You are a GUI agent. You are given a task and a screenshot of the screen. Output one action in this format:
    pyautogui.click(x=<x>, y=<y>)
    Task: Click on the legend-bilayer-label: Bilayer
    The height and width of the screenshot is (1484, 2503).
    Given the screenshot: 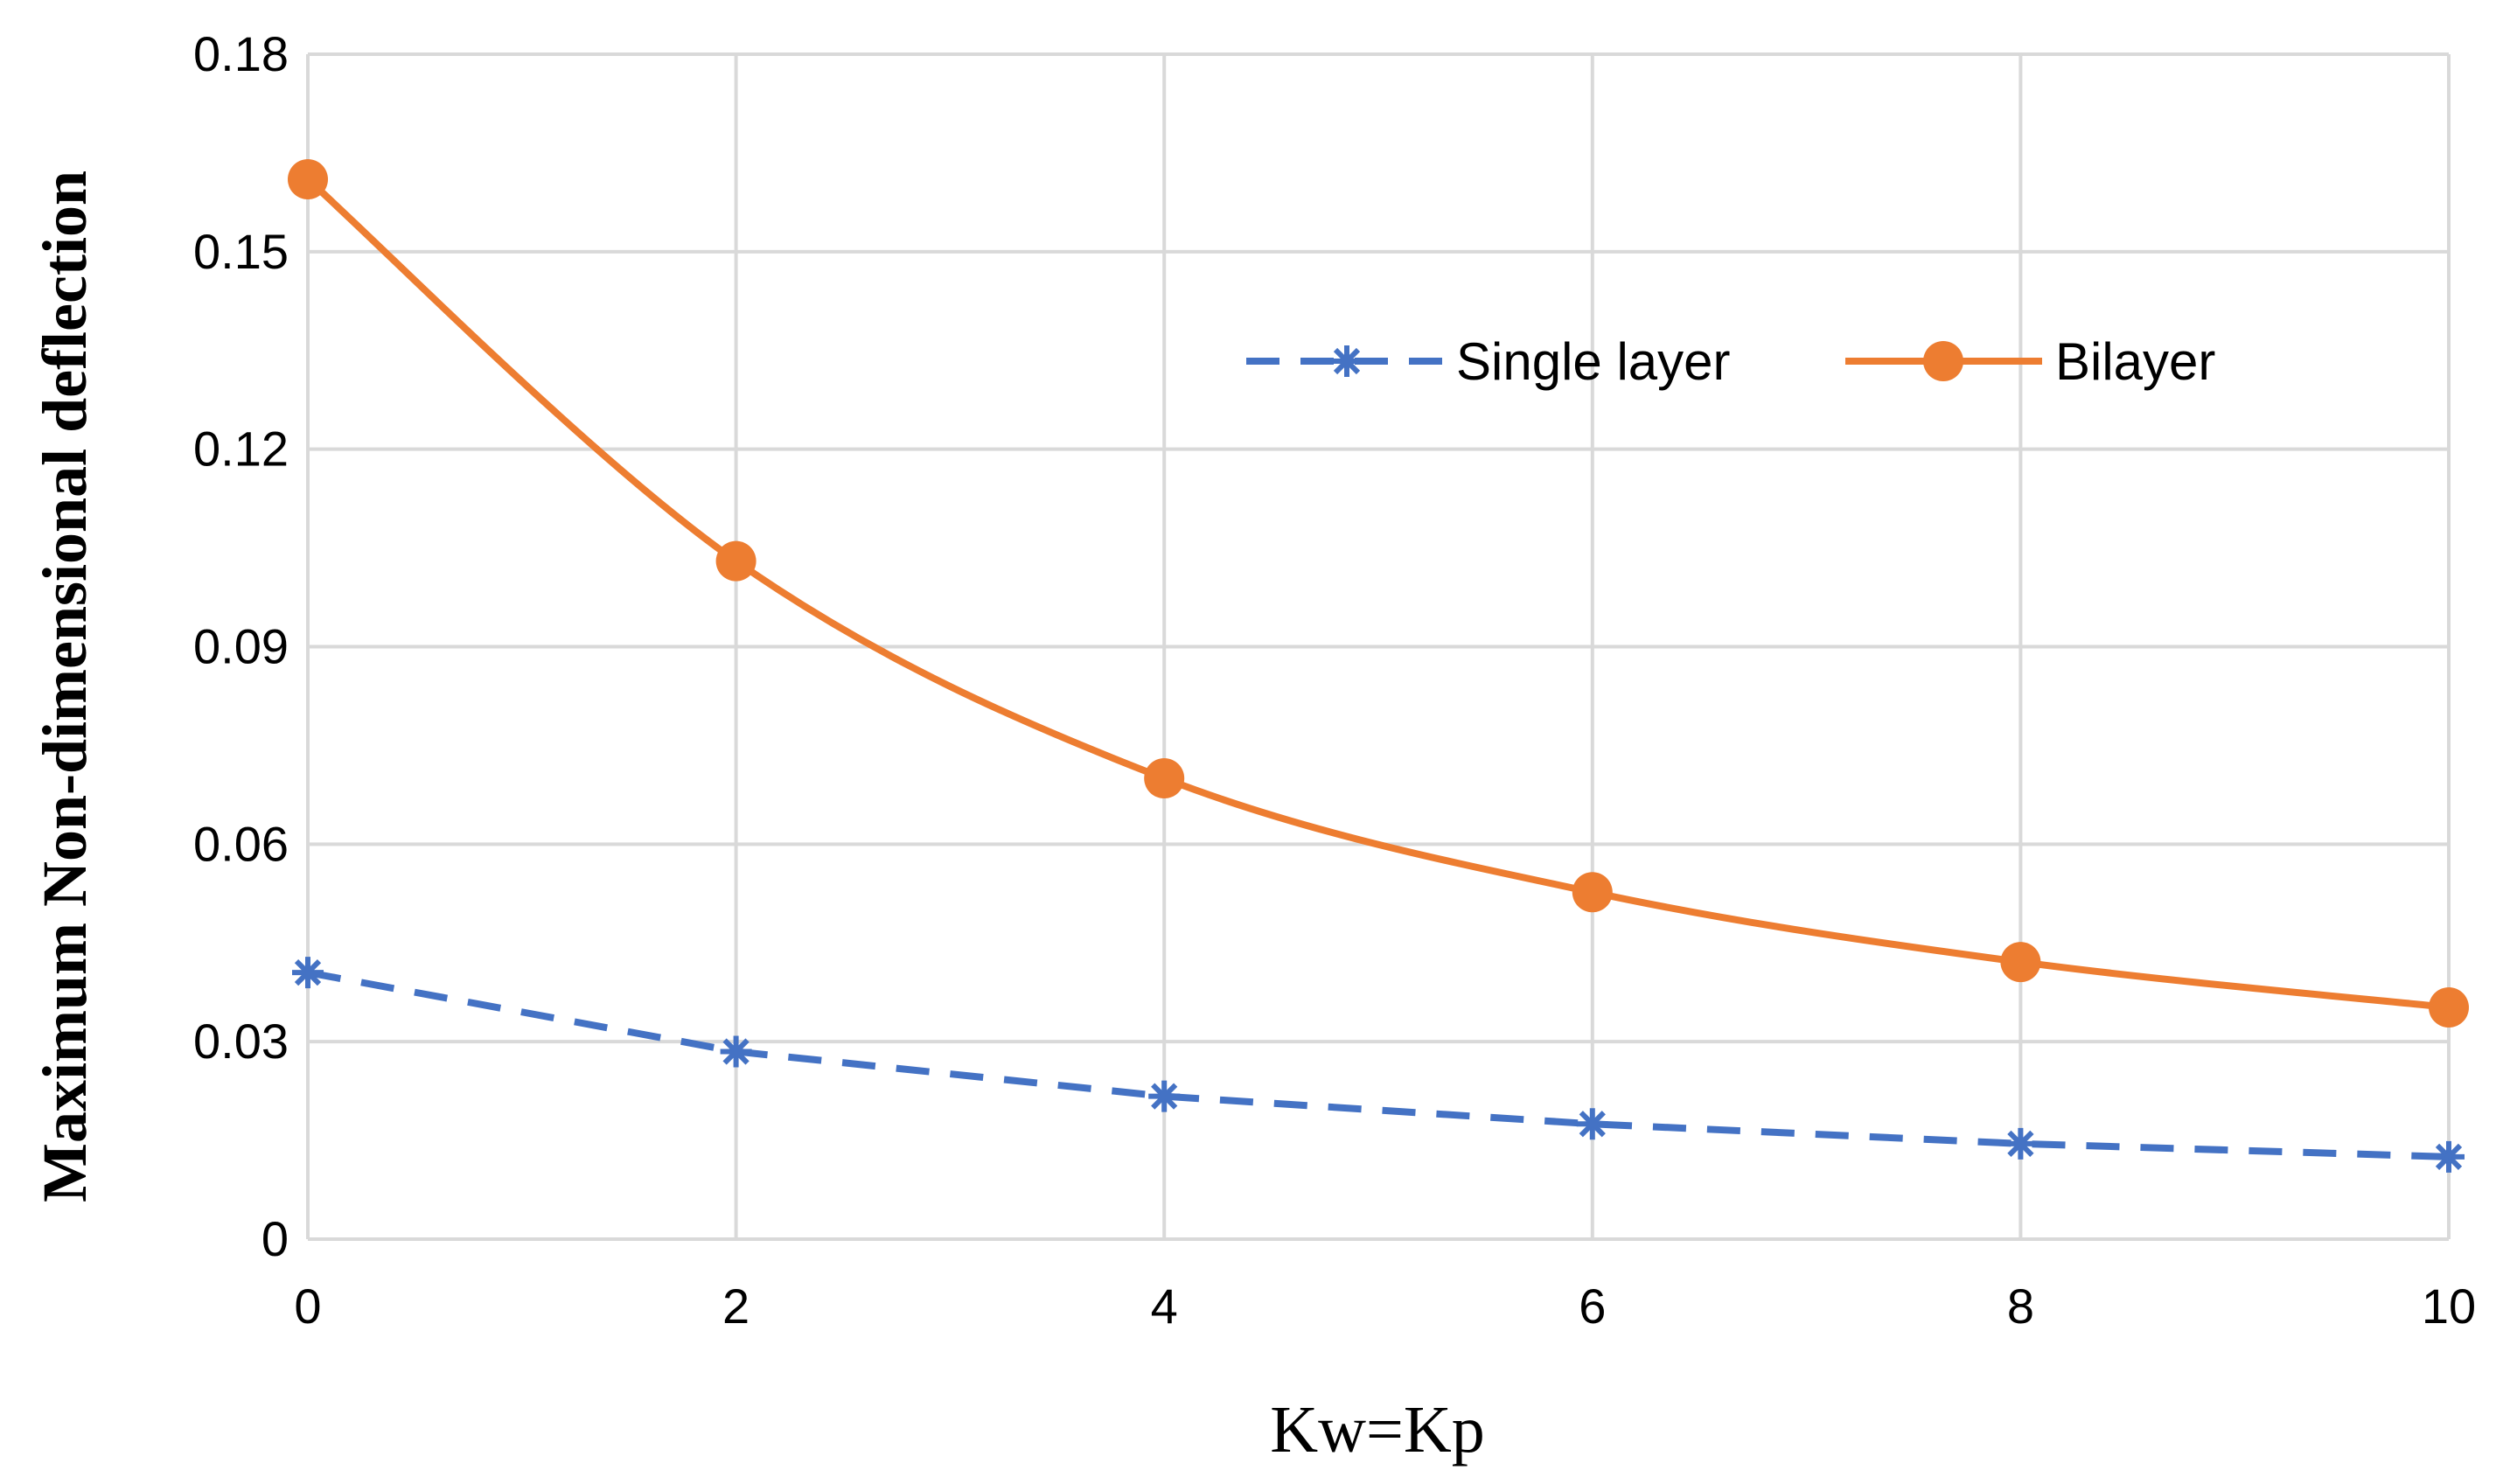 What is the action you would take?
    pyautogui.click(x=2135, y=361)
    